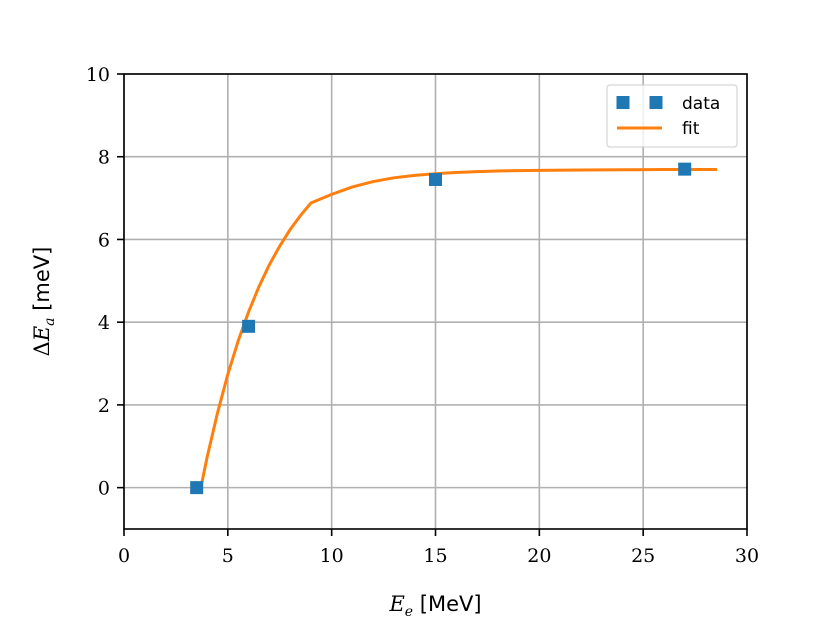 The width and height of the screenshot is (831, 623). What do you see at coordinates (104, 158) in the screenshot?
I see `y-tick-label: 8` at bounding box center [104, 158].